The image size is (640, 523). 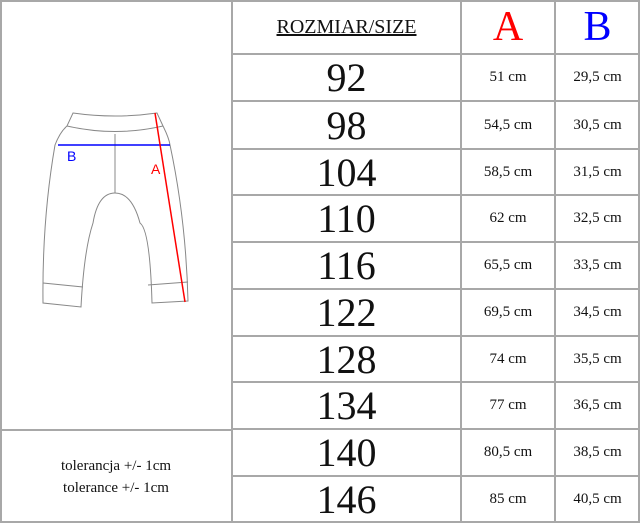 I want to click on row-size-cell: 128, so click(x=346, y=359).